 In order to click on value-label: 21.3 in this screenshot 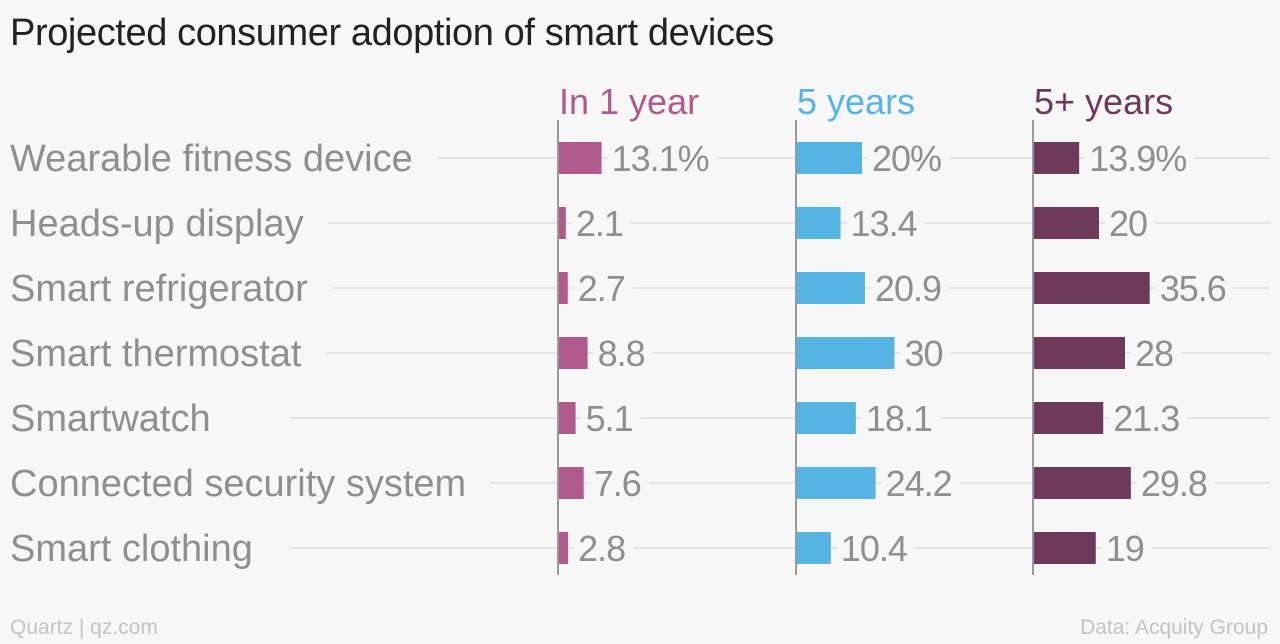, I will do `click(1146, 418)`.